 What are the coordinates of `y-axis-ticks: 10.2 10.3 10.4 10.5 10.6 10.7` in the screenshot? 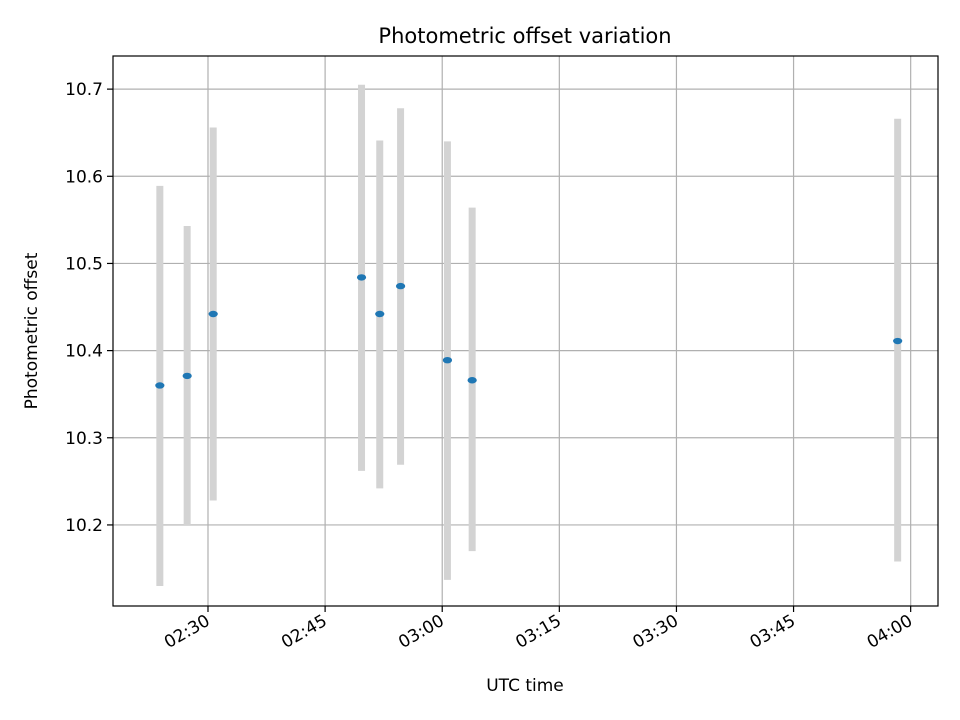 It's located at (89, 308).